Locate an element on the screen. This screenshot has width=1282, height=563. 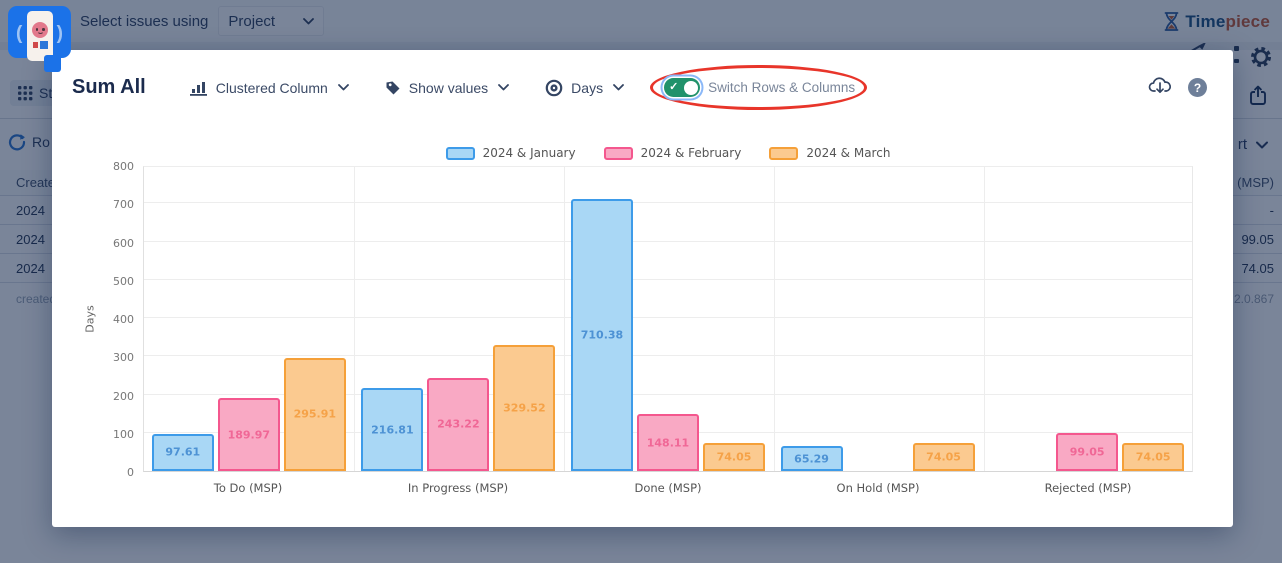
bar-cluster: 216.81 243.22 329.52 is located at coordinates (459, 319).